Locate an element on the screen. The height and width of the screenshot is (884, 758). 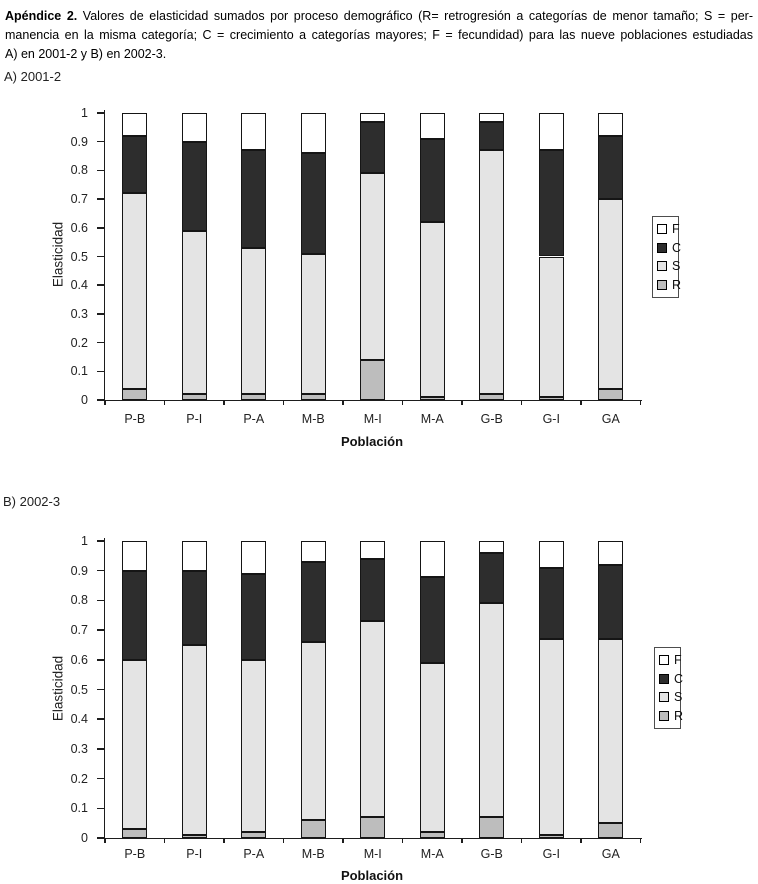
bar-segment-F-G-I is located at coordinates (551, 554).